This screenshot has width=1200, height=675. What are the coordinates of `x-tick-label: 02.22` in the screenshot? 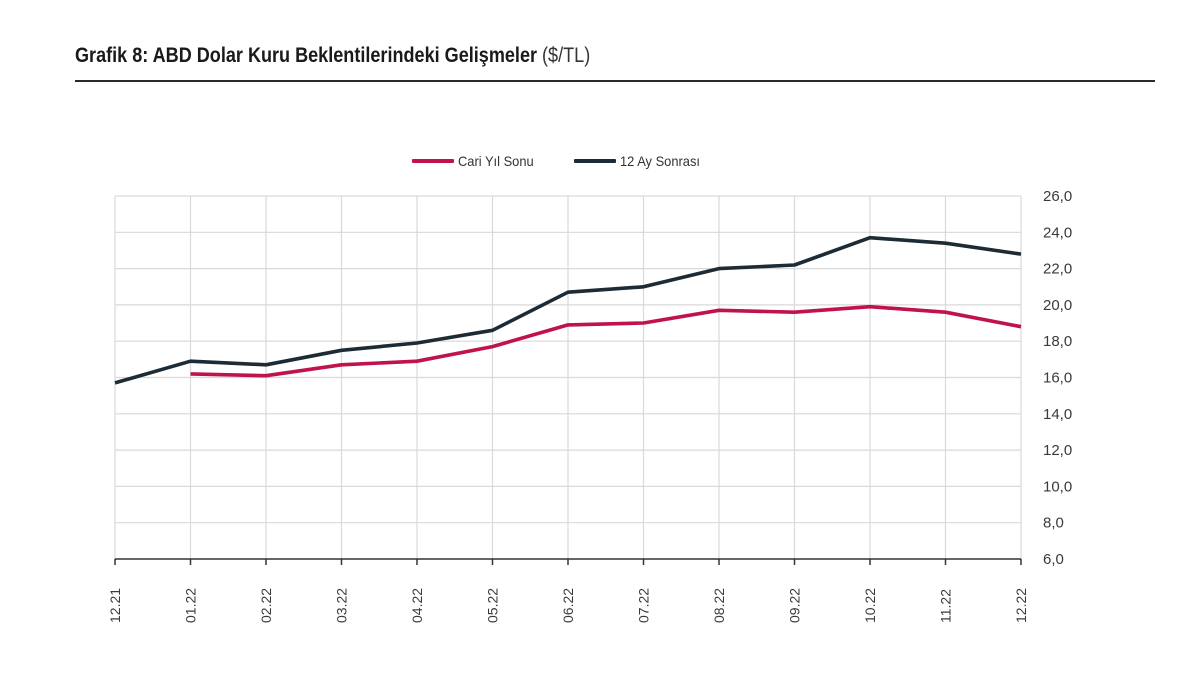 It's located at (266, 605).